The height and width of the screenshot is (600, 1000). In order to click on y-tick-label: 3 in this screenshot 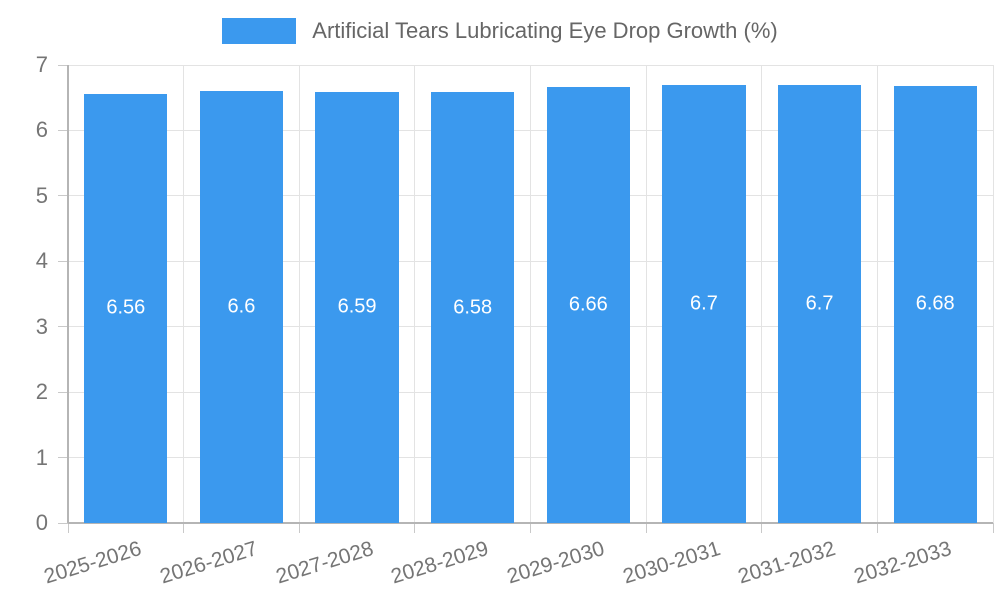, I will do `click(41, 326)`.